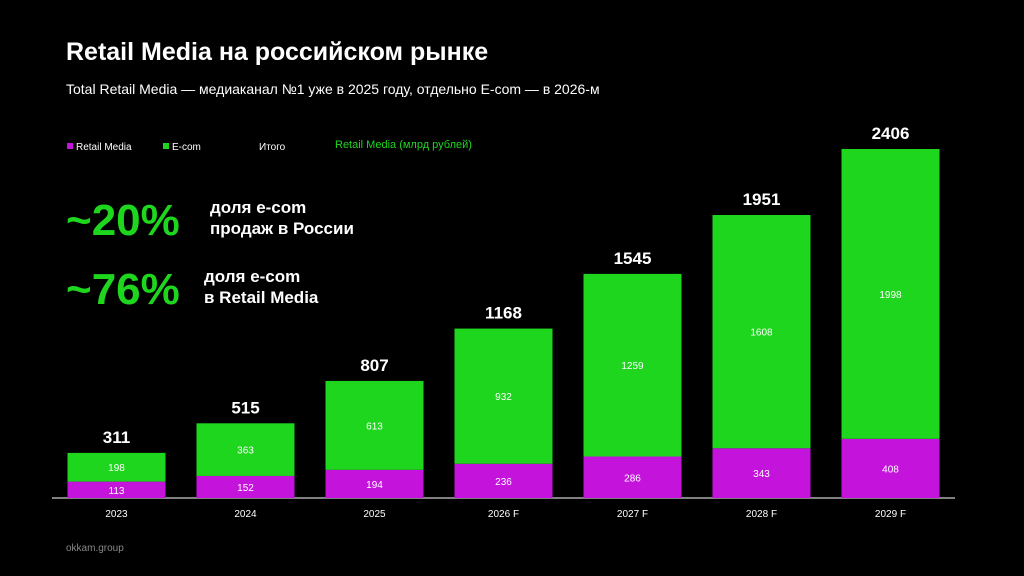 The image size is (1024, 576). I want to click on legend-label: Итого, so click(272, 147).